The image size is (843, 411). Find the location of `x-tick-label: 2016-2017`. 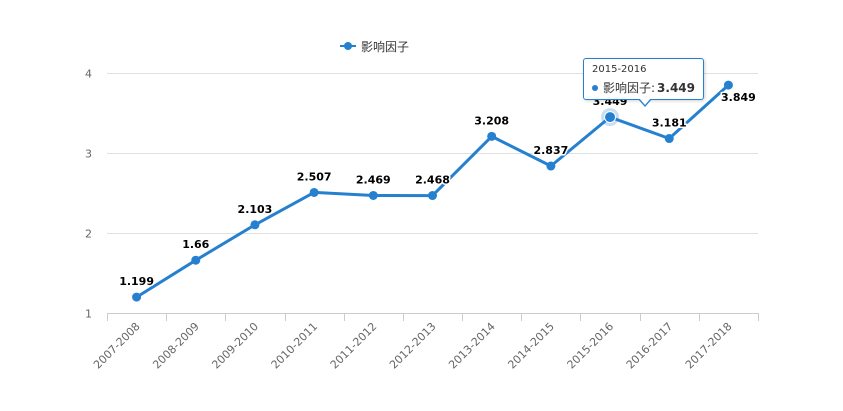

x-tick-label: 2016-2017 is located at coordinates (650, 346).